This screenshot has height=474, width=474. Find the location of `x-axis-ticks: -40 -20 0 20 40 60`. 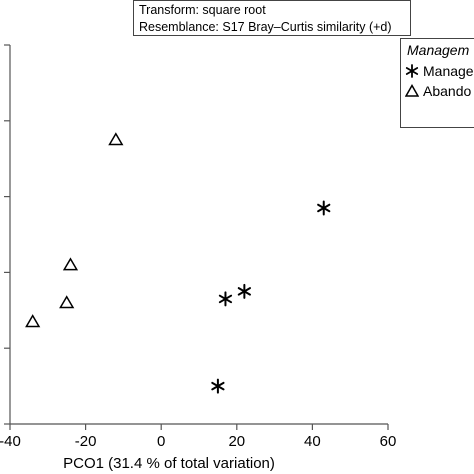

x-axis-ticks: -40 -20 0 20 40 60 is located at coordinates (198, 437).